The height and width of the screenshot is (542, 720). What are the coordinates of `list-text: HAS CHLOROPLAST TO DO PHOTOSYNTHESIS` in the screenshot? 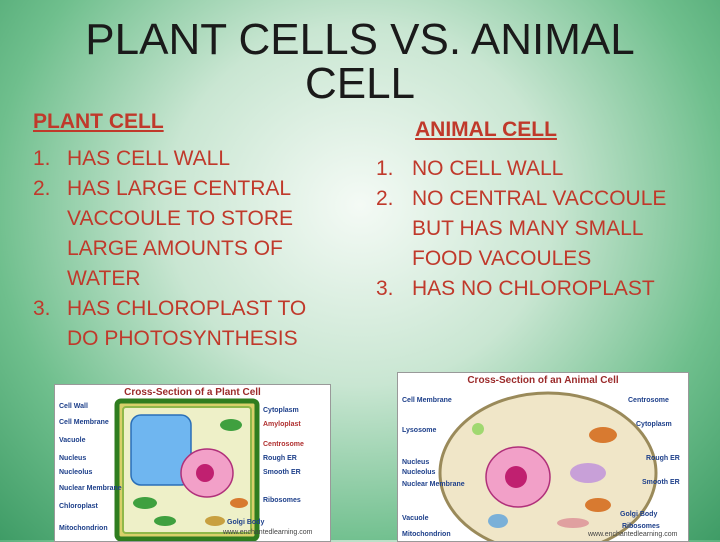 It's located at (187, 323).